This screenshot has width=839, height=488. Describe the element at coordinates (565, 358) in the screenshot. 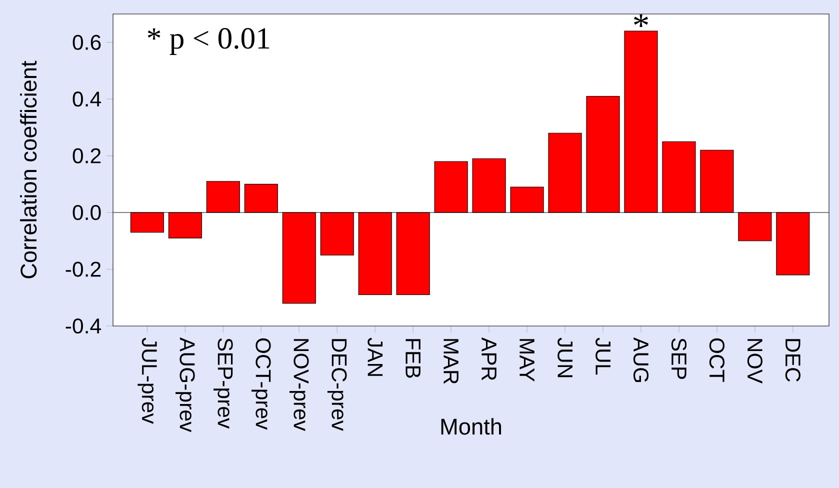

I see `x-tick-label: JUN` at that location.